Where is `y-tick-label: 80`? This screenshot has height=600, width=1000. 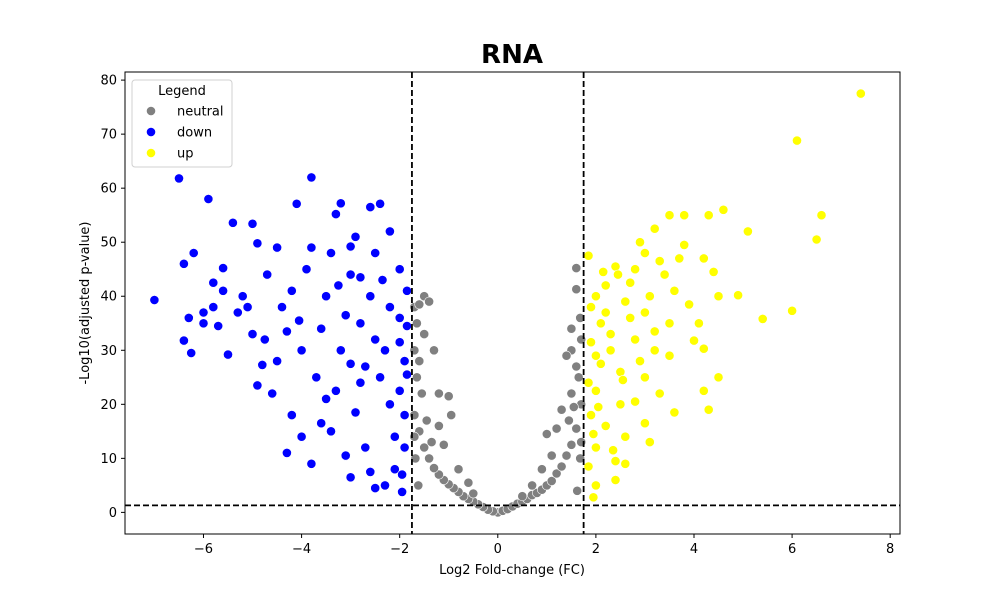 y-tick-label: 80 is located at coordinates (108, 81).